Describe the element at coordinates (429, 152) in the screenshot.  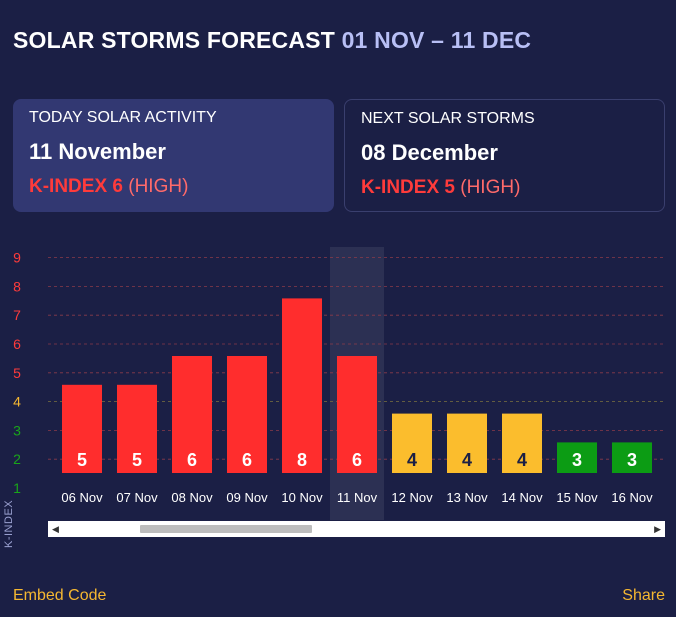
I see `next-date: 08 December` at that location.